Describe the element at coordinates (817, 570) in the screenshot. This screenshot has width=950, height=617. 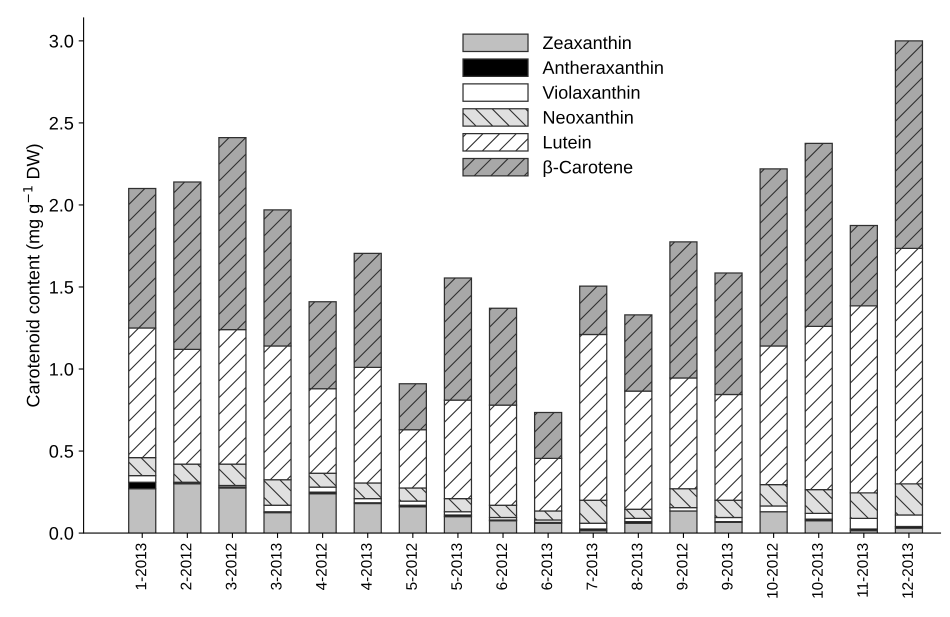
I see `x-tick-label: 10-2013` at that location.